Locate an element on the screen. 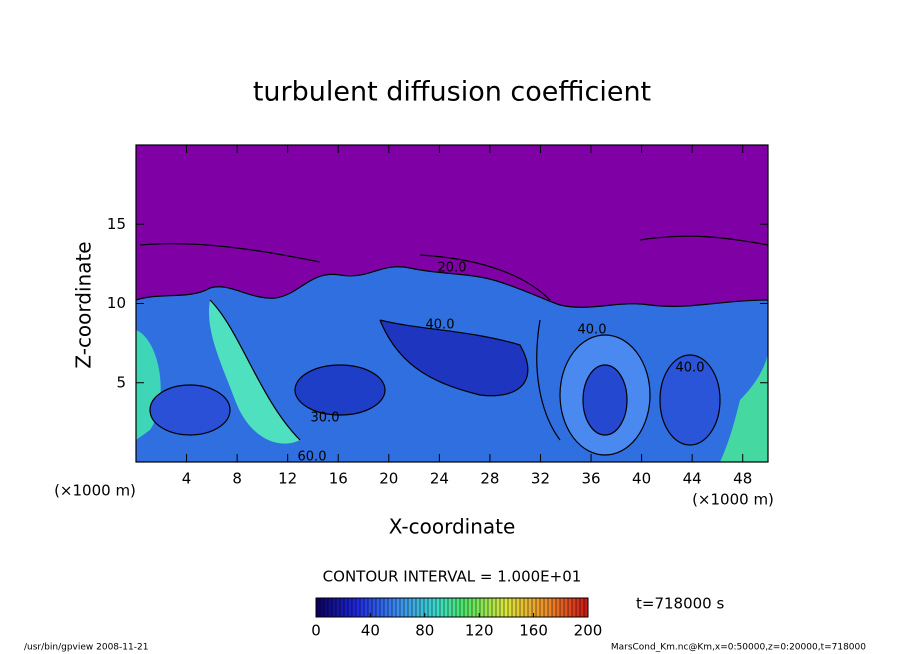 This screenshot has height=654, width=904. colorbar-tick-label: 120 is located at coordinates (479, 631).